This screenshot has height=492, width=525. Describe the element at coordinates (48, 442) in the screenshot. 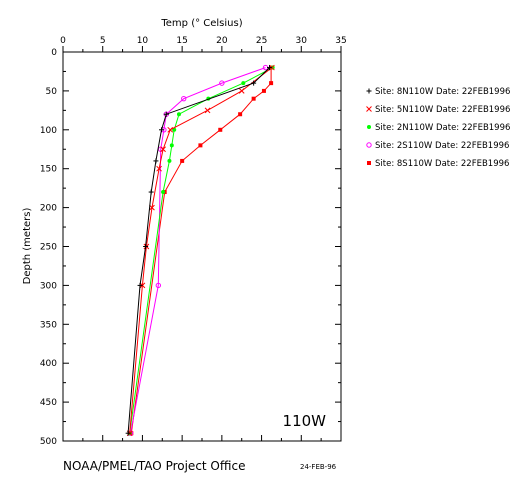

I see `y-tick-label: 500` at that location.